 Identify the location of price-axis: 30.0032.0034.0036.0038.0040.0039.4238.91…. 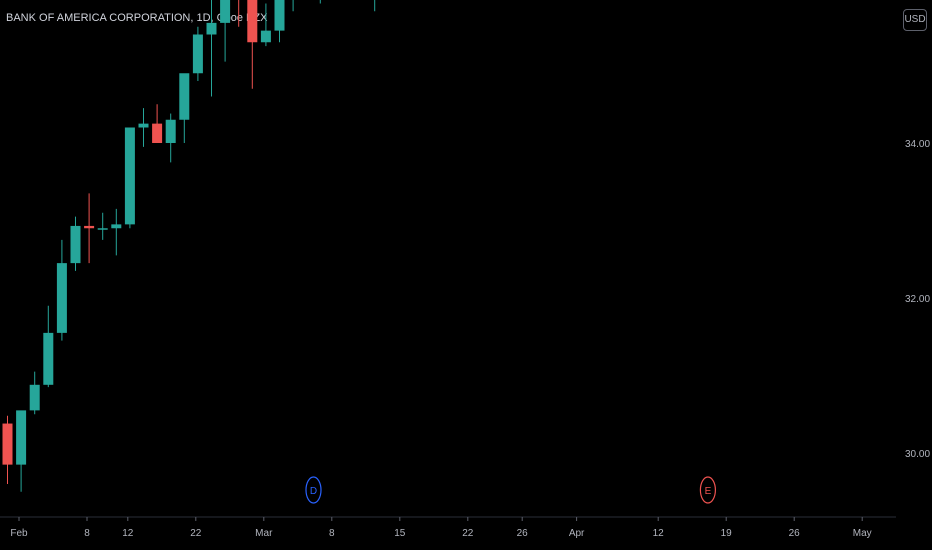
(917, 299).